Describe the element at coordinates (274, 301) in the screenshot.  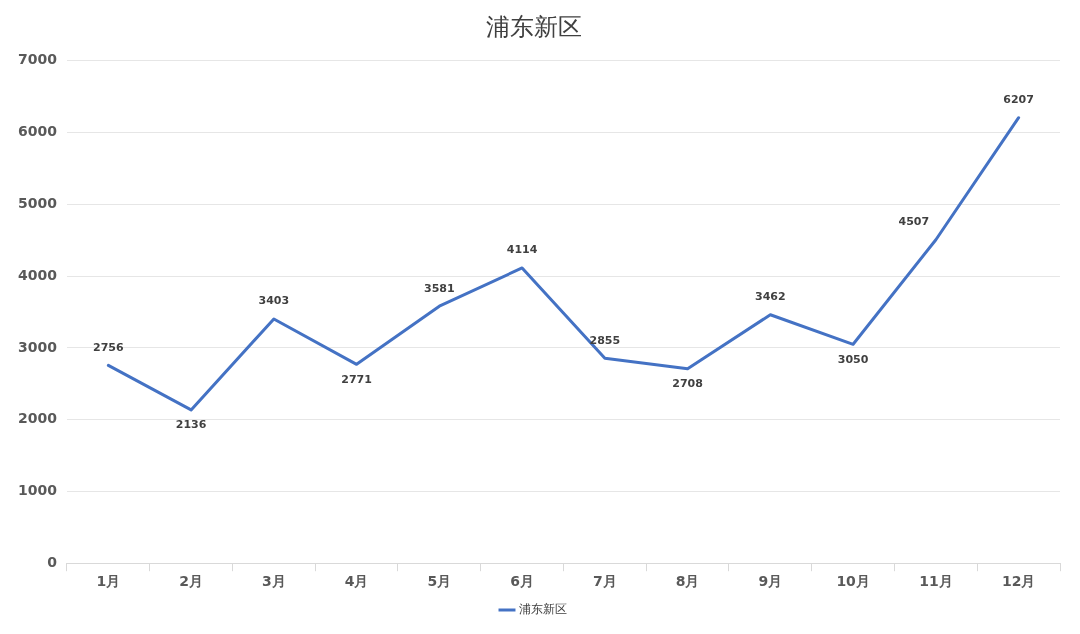
I see `data-label: 3403` at that location.